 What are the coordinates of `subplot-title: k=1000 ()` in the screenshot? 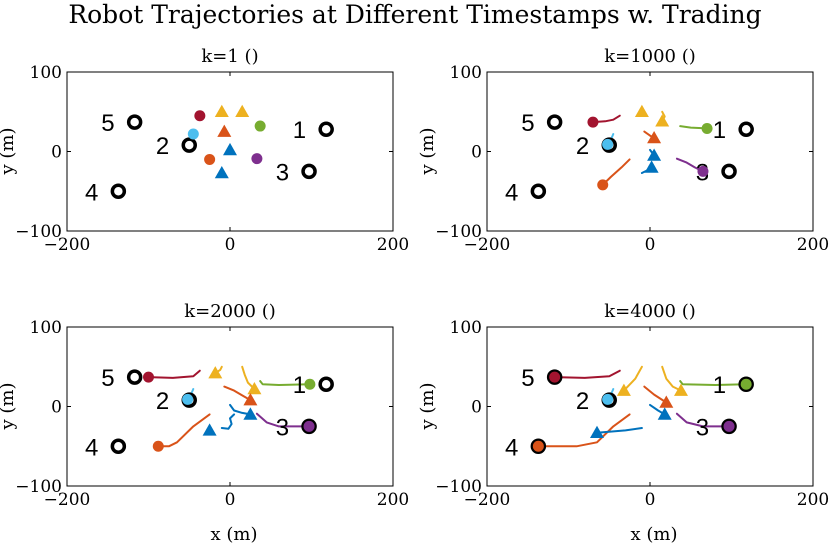 It's located at (650, 56).